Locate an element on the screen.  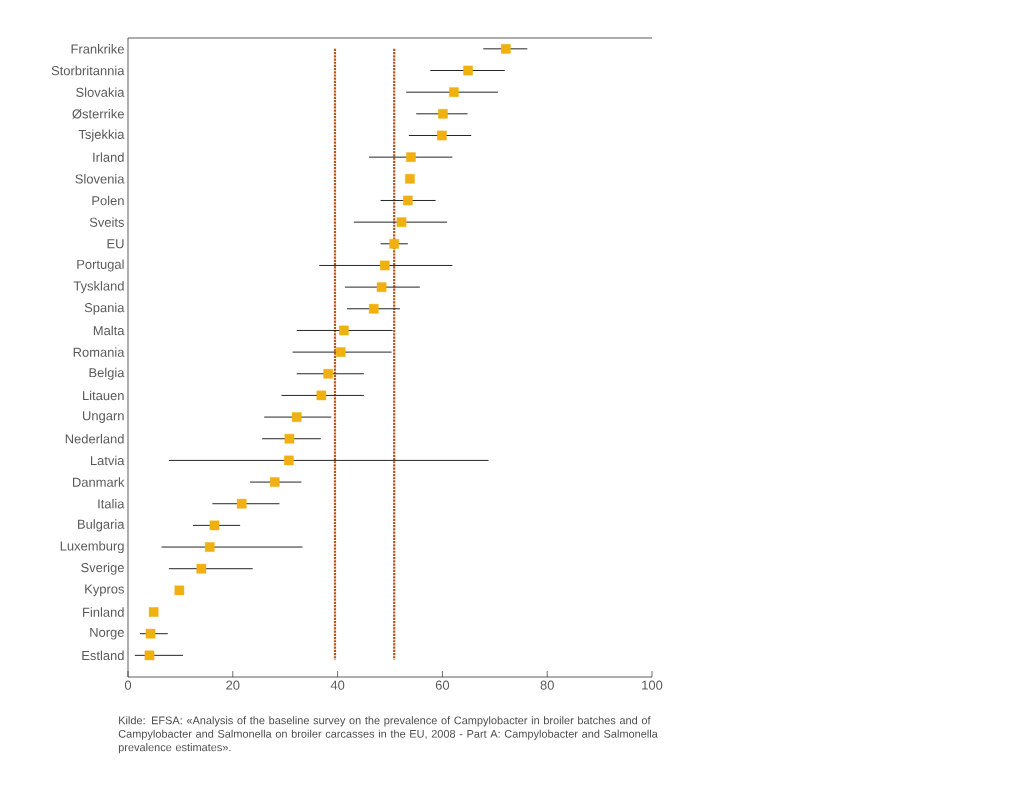
y-tick-label: Italia is located at coordinates (111, 503).